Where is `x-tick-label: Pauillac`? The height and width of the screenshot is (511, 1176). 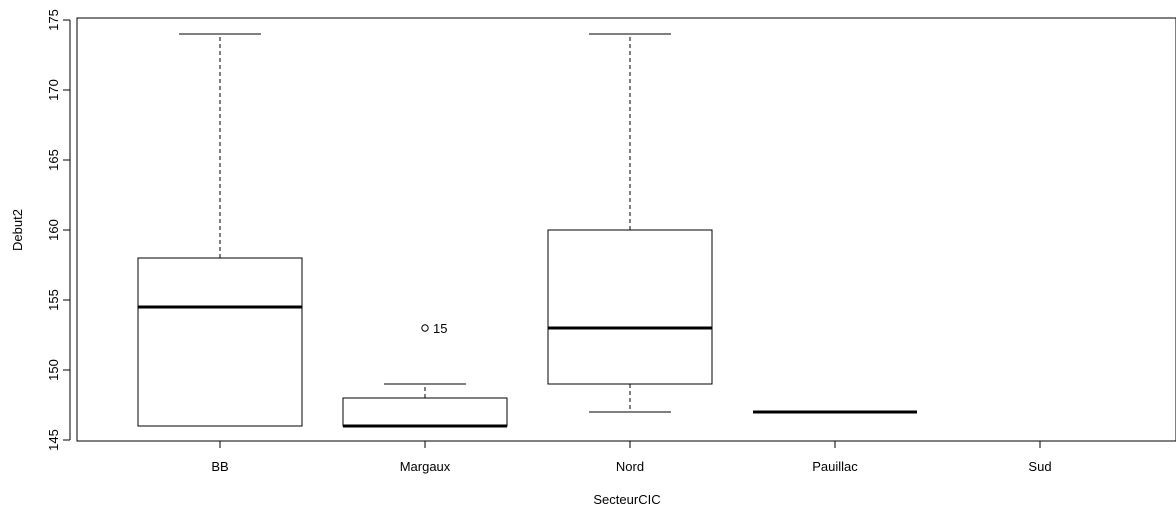 x-tick-label: Pauillac is located at coordinates (835, 466).